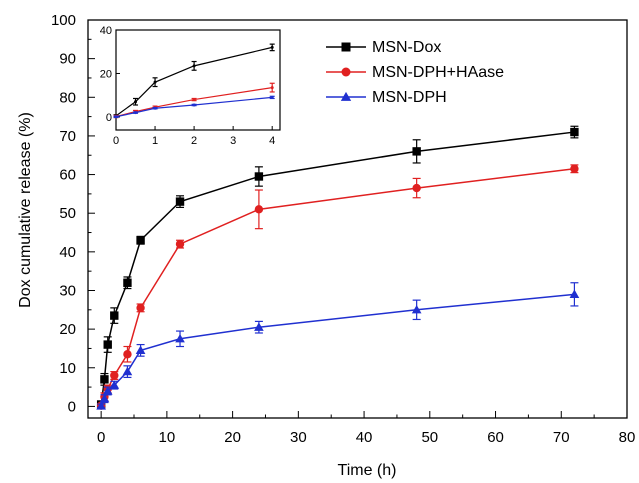 The image size is (639, 483). Describe the element at coordinates (346, 72) in the screenshot. I see `legend-marker-msn-dph-haase` at that location.